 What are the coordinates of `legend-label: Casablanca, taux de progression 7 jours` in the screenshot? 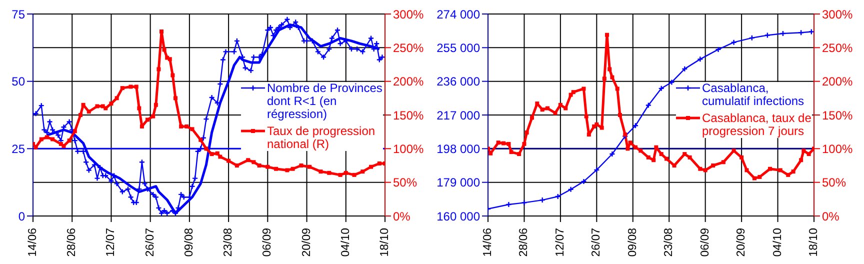 It's located at (757, 124).